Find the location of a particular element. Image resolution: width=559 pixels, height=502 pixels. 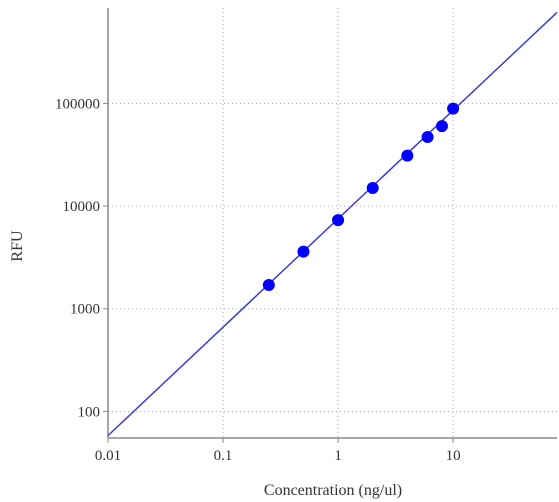

data-points is located at coordinates (361, 197).